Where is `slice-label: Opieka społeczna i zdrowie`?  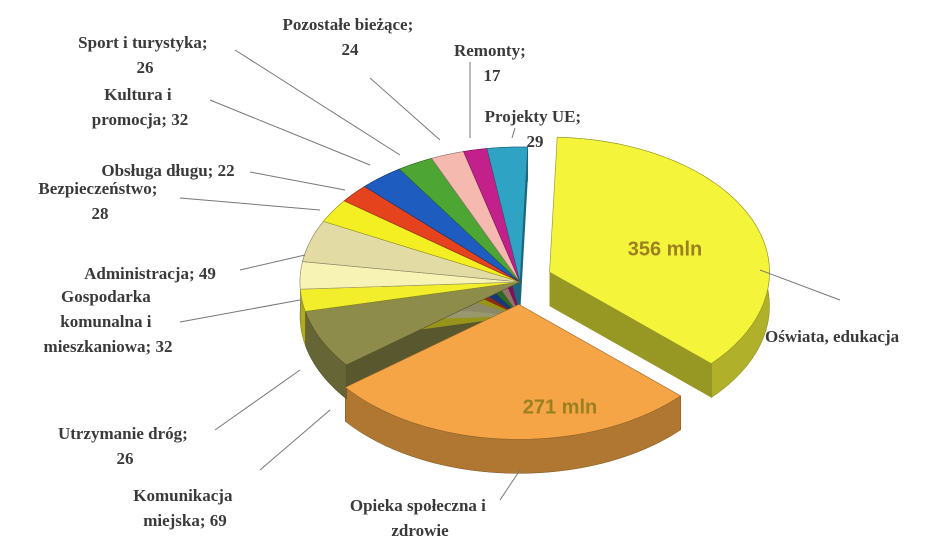 slice-label: Opieka społeczna i zdrowie is located at coordinates (420, 516).